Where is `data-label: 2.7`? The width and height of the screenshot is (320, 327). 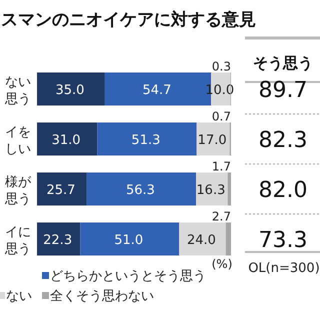
data-label: 2.7 is located at coordinates (221, 217).